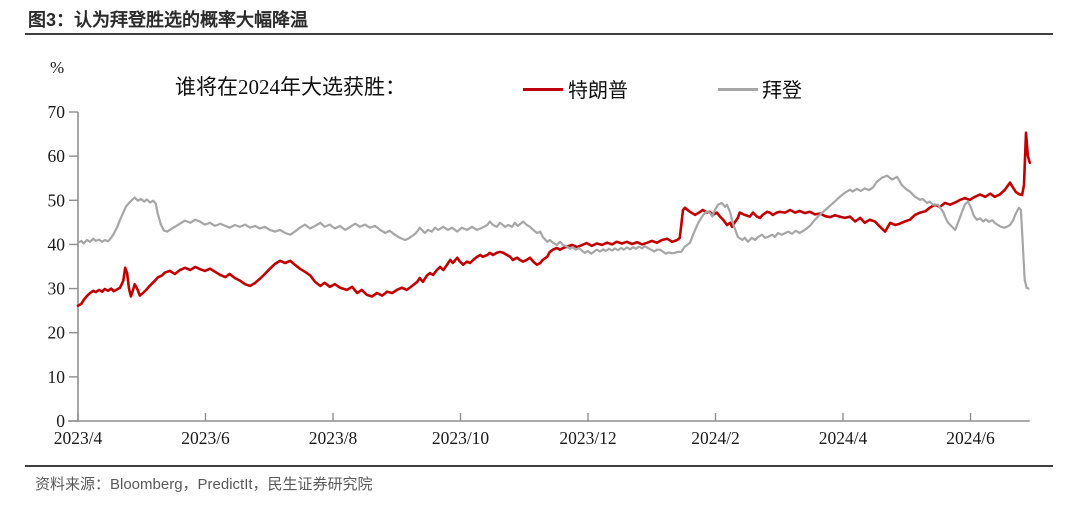 The image size is (1080, 508). I want to click on figure-title: 图3：认为拜登胜选的概率大幅降温, so click(168, 20).